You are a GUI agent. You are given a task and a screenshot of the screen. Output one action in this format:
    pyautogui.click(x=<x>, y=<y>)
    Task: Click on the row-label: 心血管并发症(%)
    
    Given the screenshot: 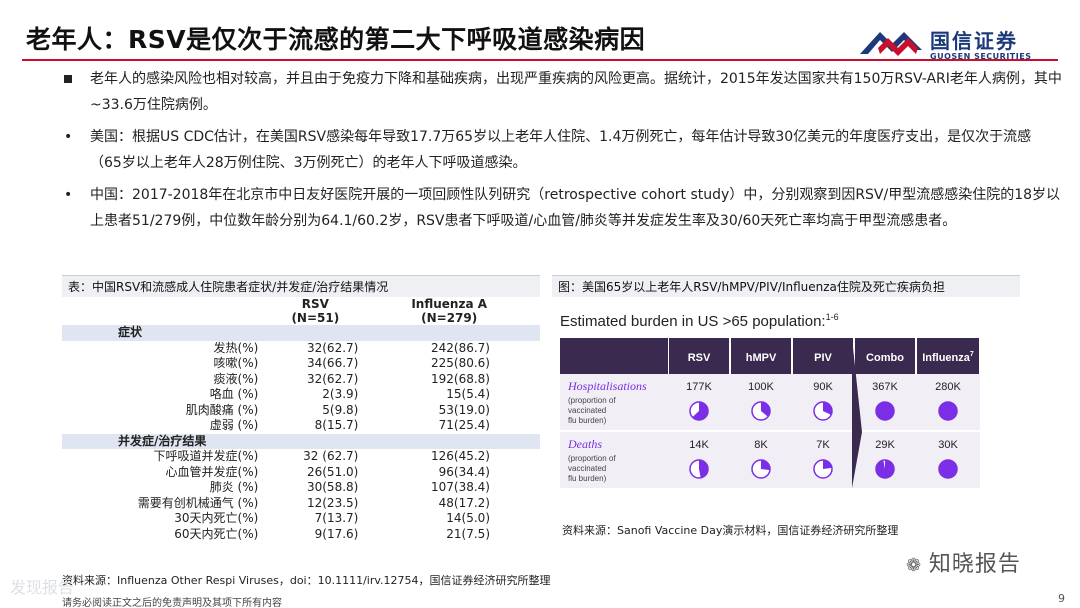 What is the action you would take?
    pyautogui.click(x=212, y=471)
    